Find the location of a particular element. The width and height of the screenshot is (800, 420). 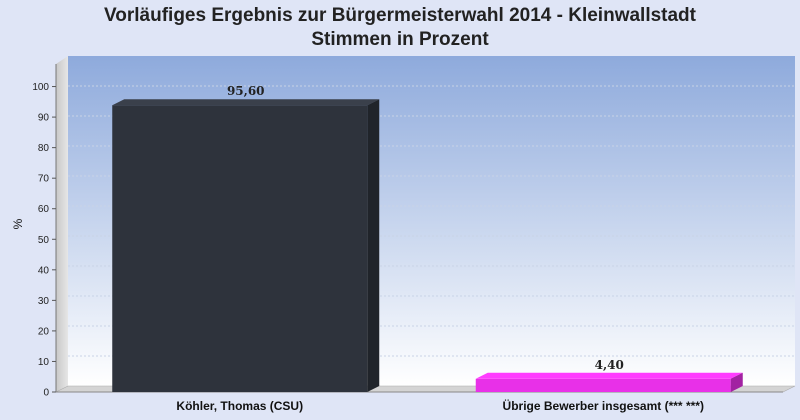

plot-side-wall is located at coordinates (62, 224).